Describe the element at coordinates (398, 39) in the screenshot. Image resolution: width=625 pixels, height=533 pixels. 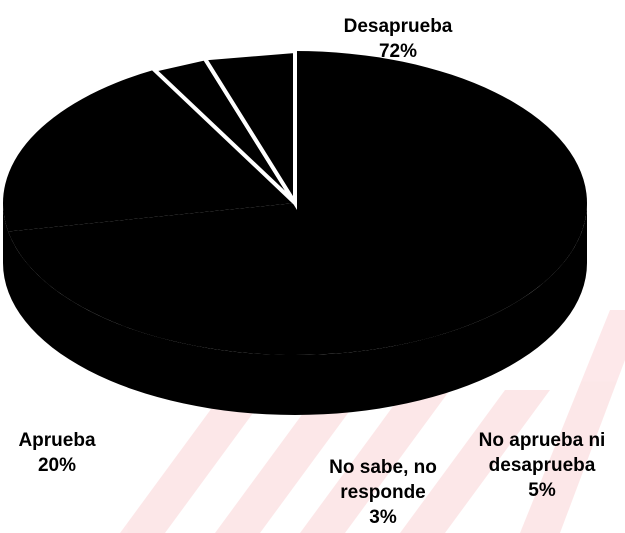
I see `slice-label-desaprueba: Desaprueba 72%` at that location.